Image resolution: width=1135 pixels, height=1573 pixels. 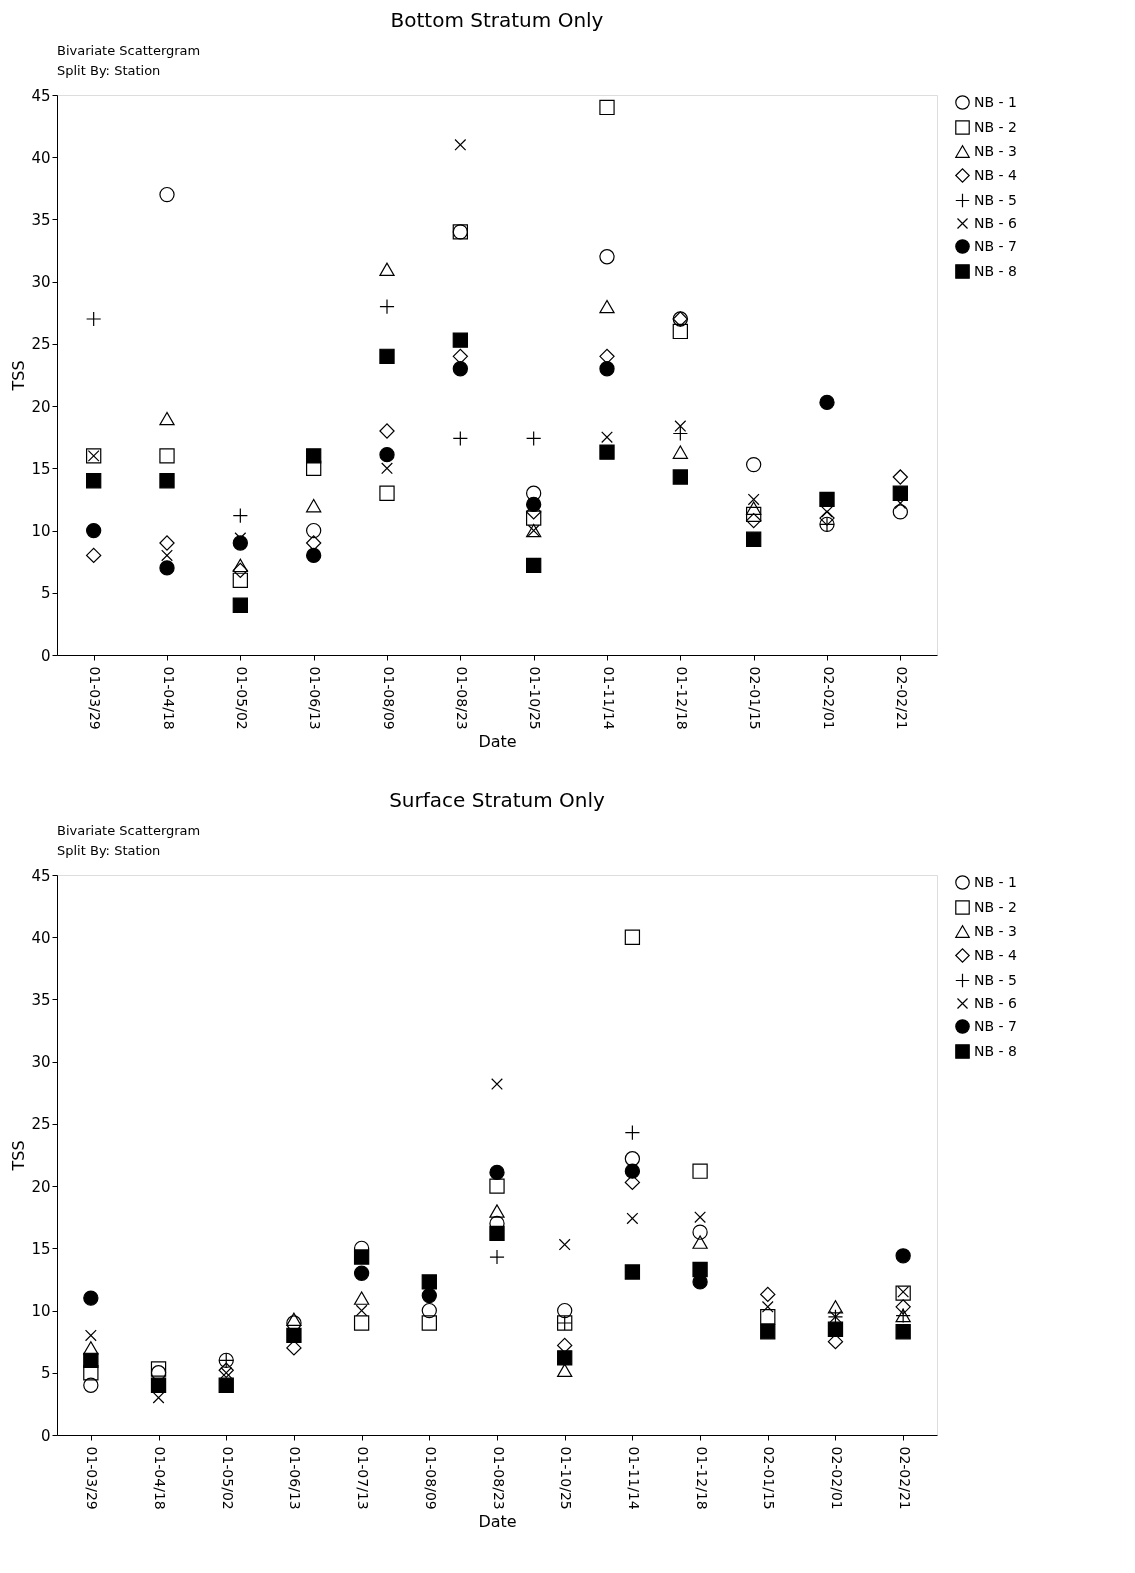 I want to click on x-tick-label: 01-06/13, so click(x=315, y=698).